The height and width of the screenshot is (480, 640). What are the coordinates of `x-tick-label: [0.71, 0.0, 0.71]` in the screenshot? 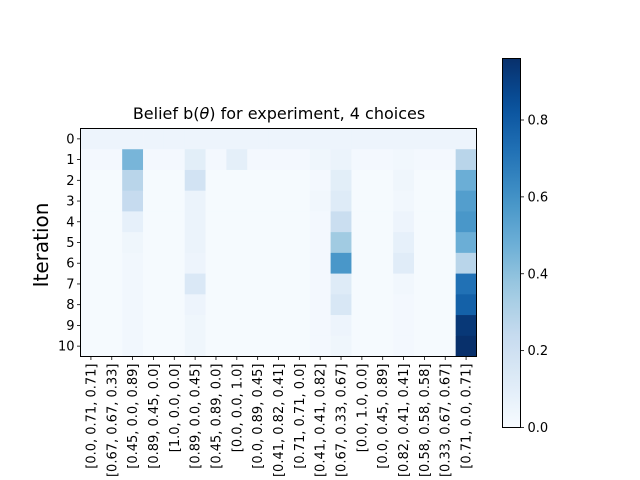 It's located at (467, 416).